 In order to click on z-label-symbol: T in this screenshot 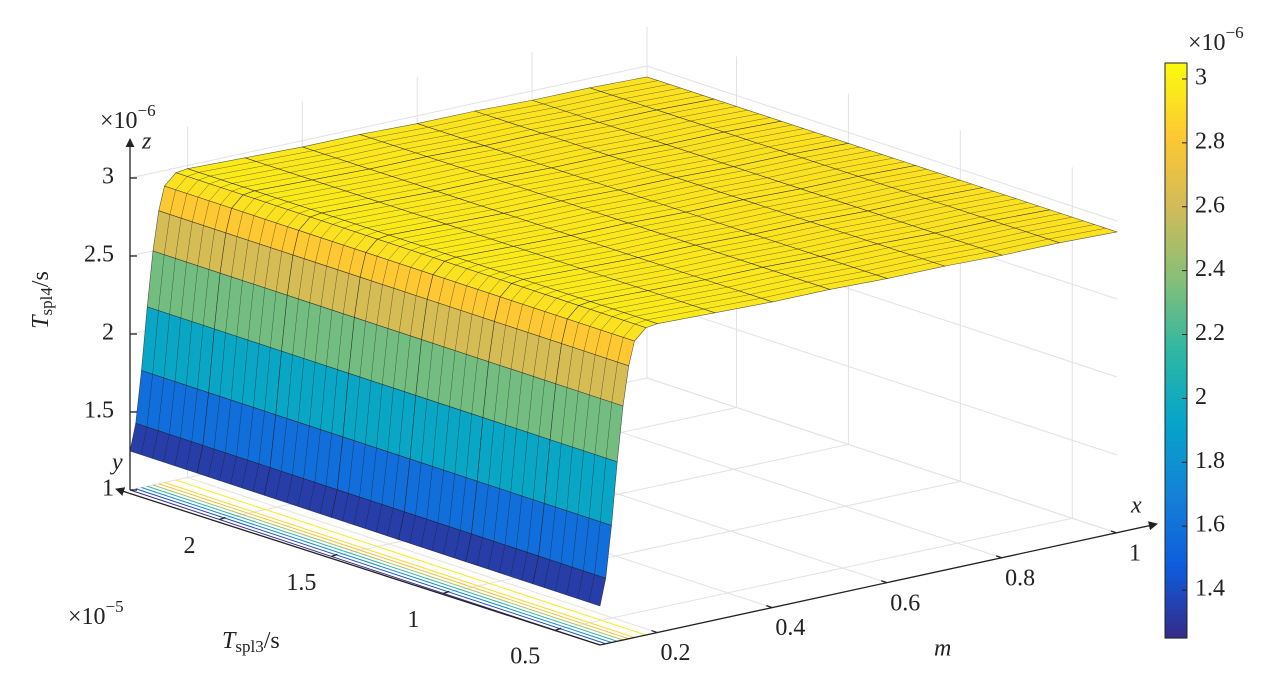, I will do `click(41, 321)`.